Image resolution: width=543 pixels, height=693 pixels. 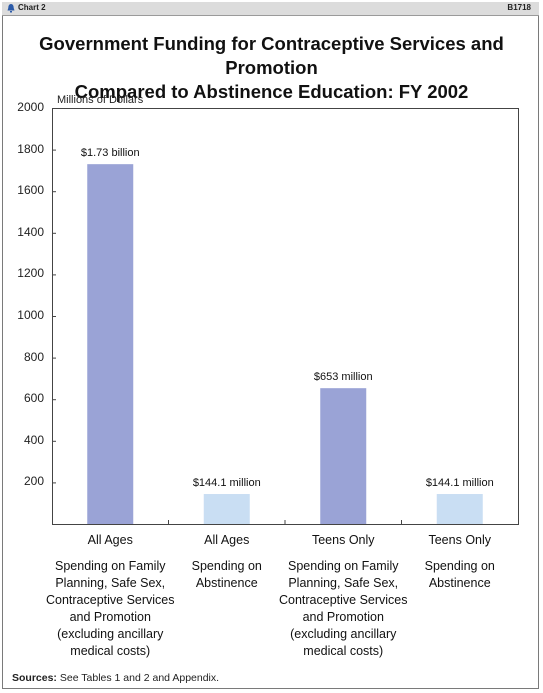 I want to click on bar-value-label: $653 million, so click(x=343, y=377).